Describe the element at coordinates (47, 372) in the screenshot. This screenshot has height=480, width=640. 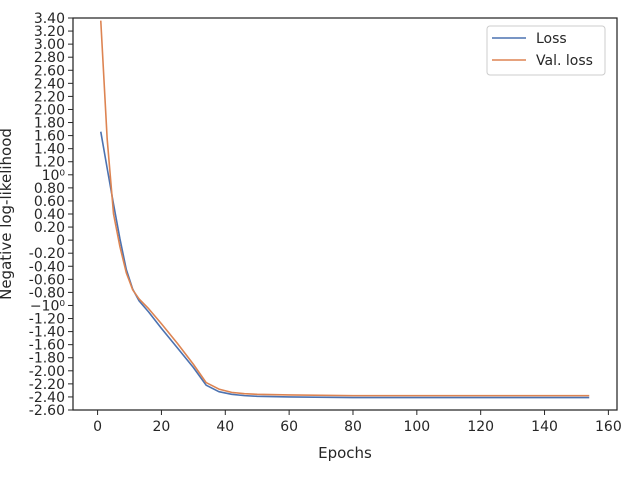
I see `y-tick-label: -2.00` at that location.